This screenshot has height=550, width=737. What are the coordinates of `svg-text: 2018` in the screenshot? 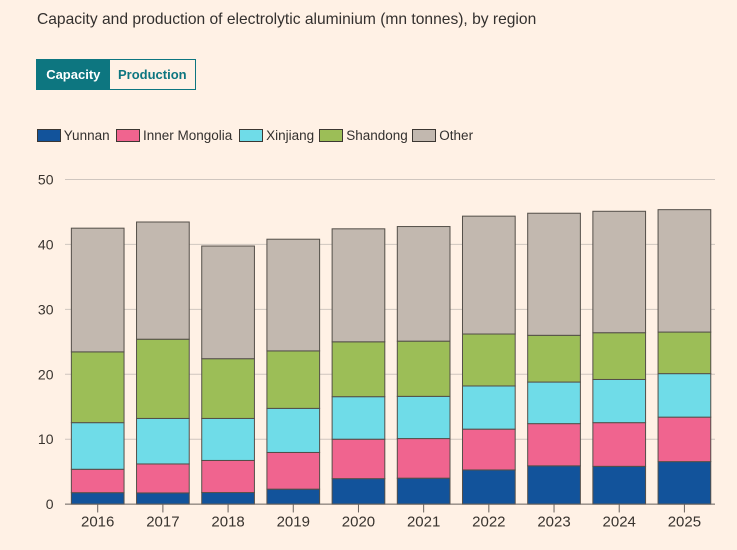 It's located at (227, 522).